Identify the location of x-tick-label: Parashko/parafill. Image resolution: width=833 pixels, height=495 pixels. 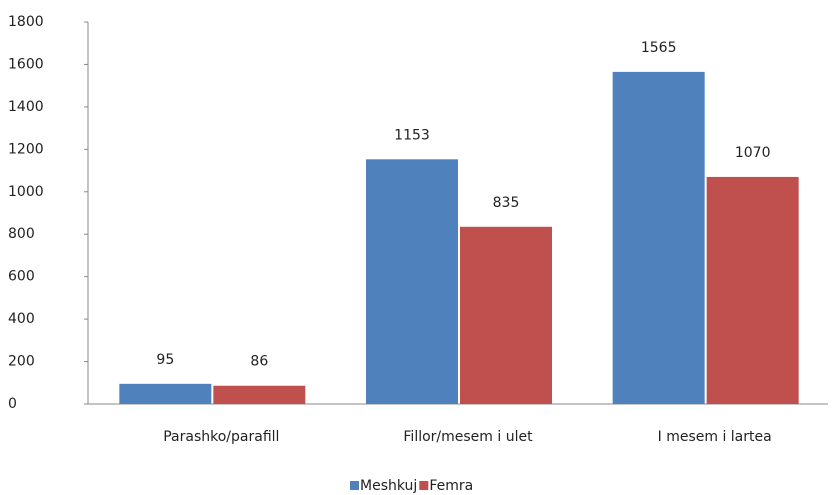
(221, 437).